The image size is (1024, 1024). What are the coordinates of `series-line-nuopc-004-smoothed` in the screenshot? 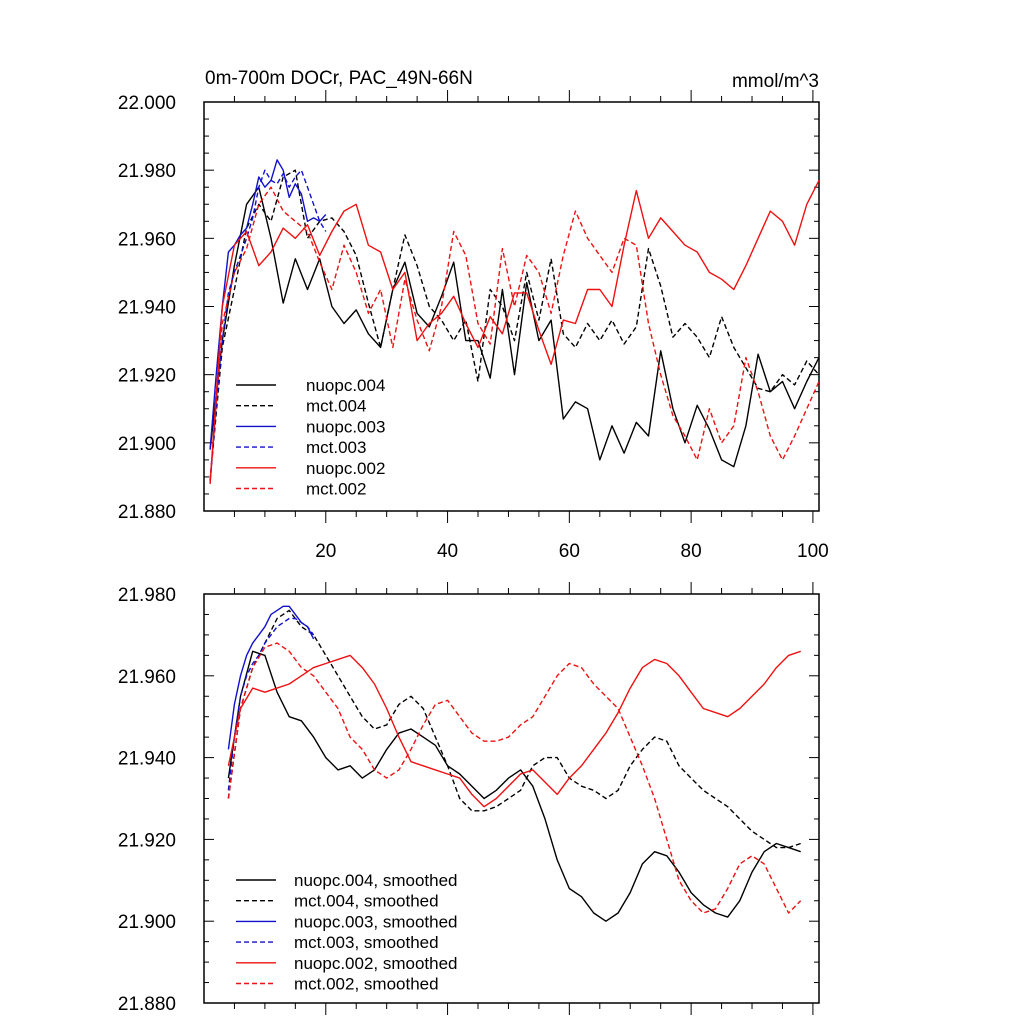 It's located at (514, 786).